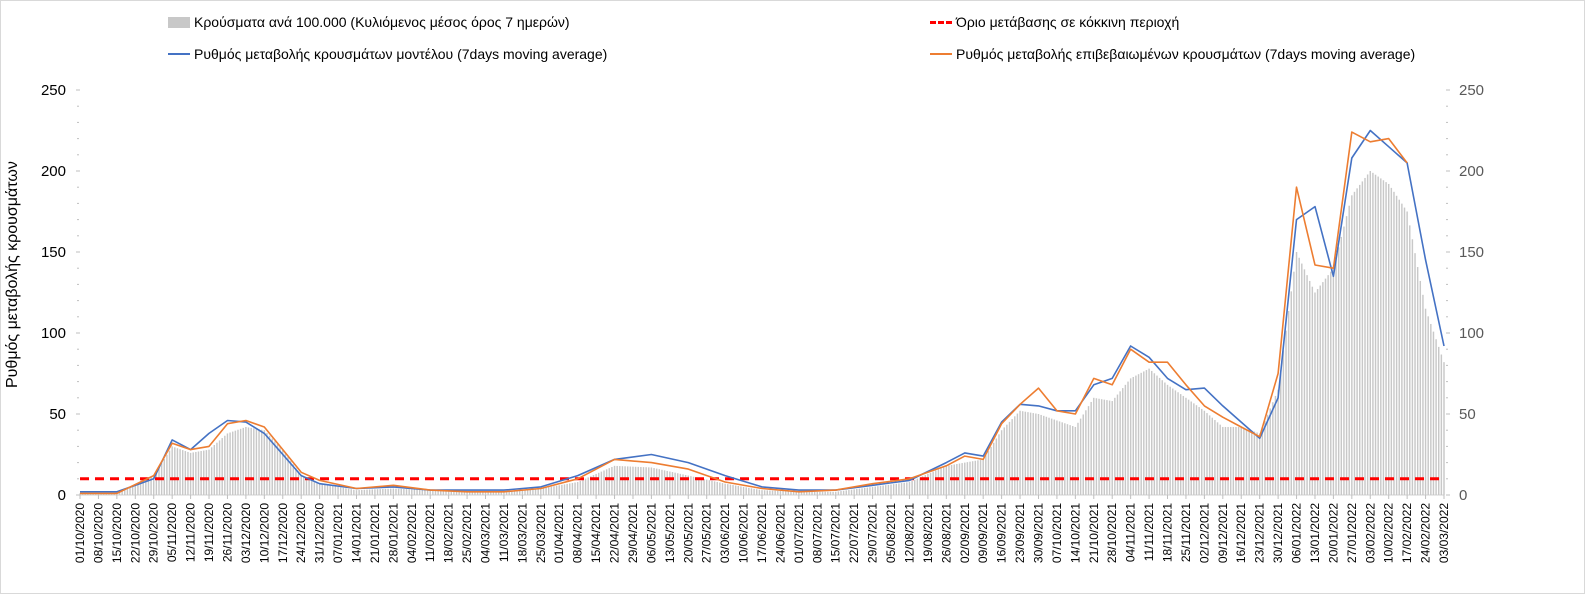 The image size is (1585, 594). I want to click on x-tick-label: 10/02/2022, so click(1389, 533).